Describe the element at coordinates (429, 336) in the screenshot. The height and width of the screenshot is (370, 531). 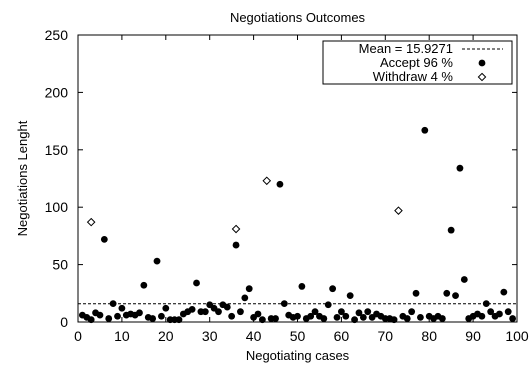
I see `x-tick-label: 80` at that location.